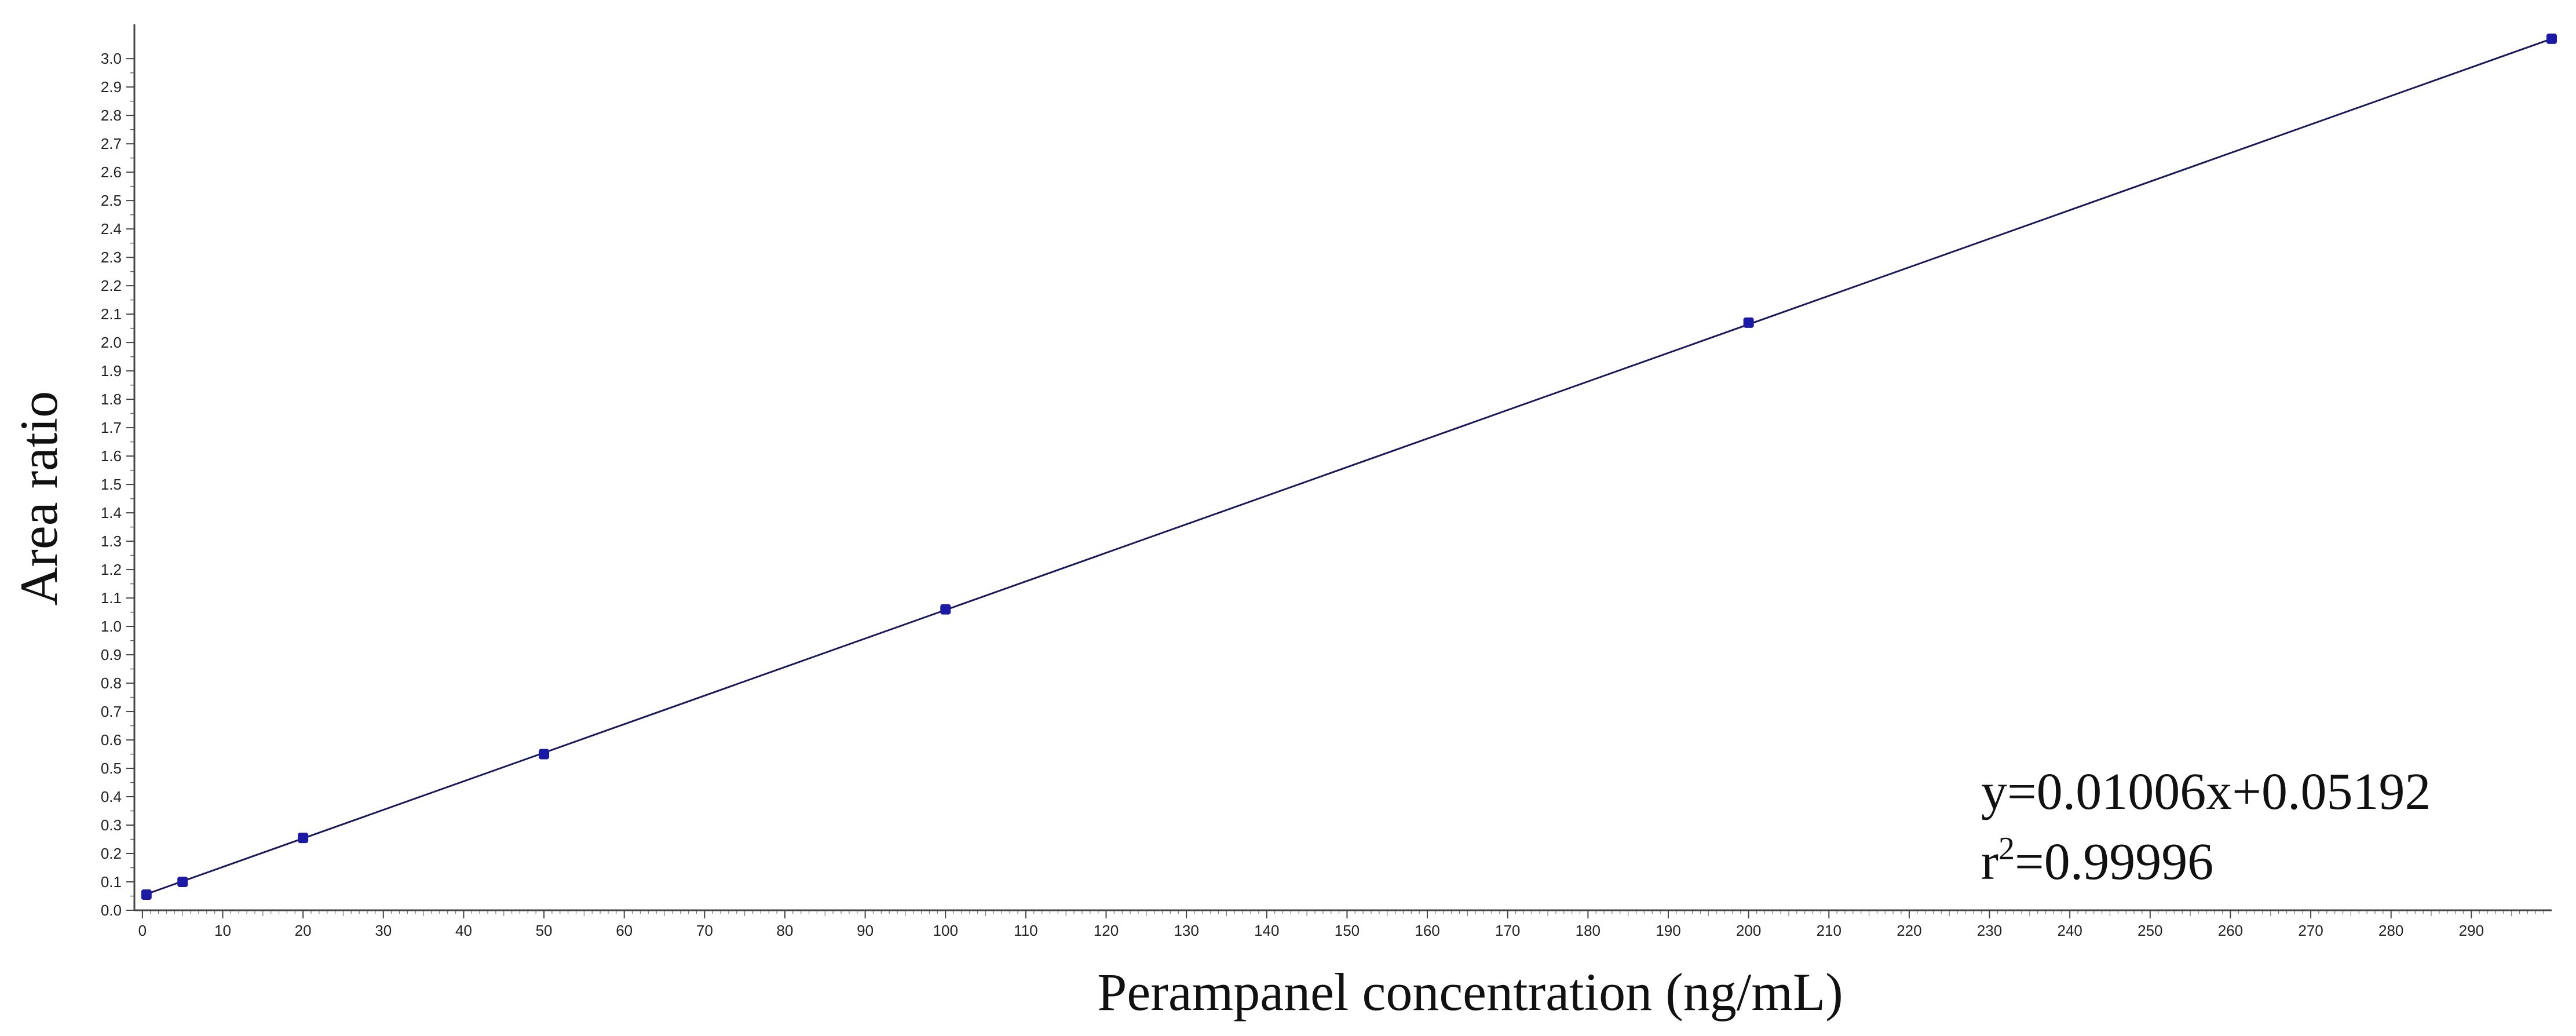 The width and height of the screenshot is (2576, 1036). Describe the element at coordinates (111, 257) in the screenshot. I see `y-tick-label: 2.3` at that location.